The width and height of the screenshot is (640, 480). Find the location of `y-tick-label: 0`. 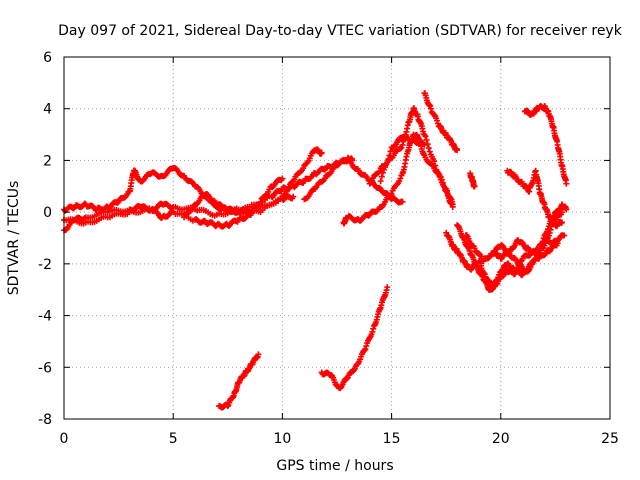

y-tick-label: 0 is located at coordinates (47, 213).